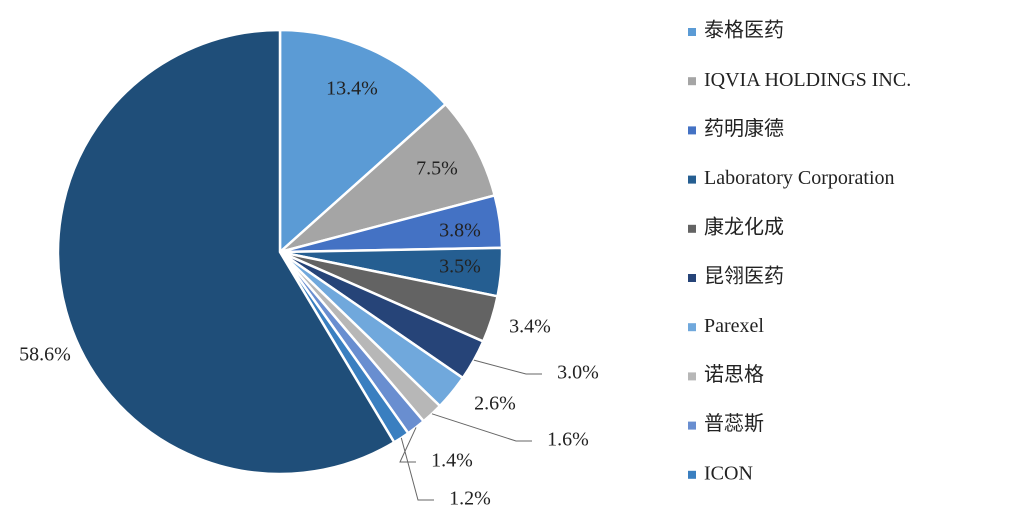 The width and height of the screenshot is (1014, 512). I want to click on legend-label: 药明康德, so click(744, 128).